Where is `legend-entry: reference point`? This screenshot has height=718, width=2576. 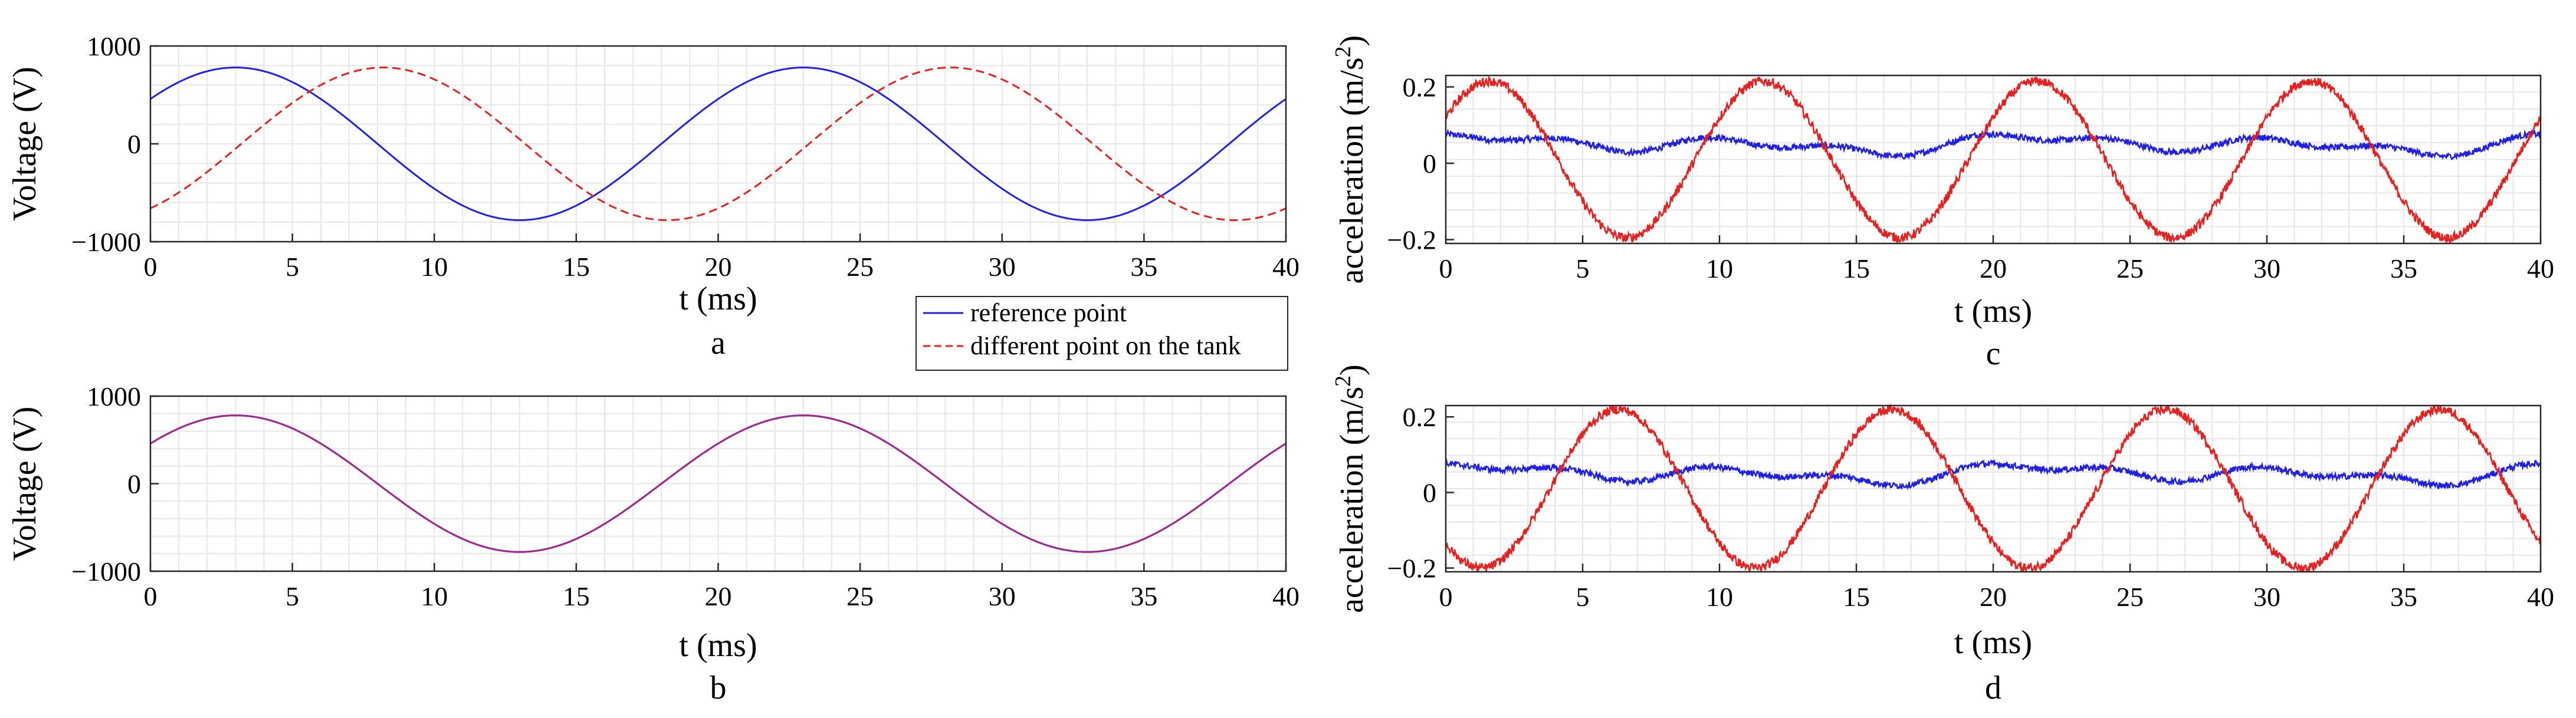 legend-entry: reference point is located at coordinates (1048, 312).